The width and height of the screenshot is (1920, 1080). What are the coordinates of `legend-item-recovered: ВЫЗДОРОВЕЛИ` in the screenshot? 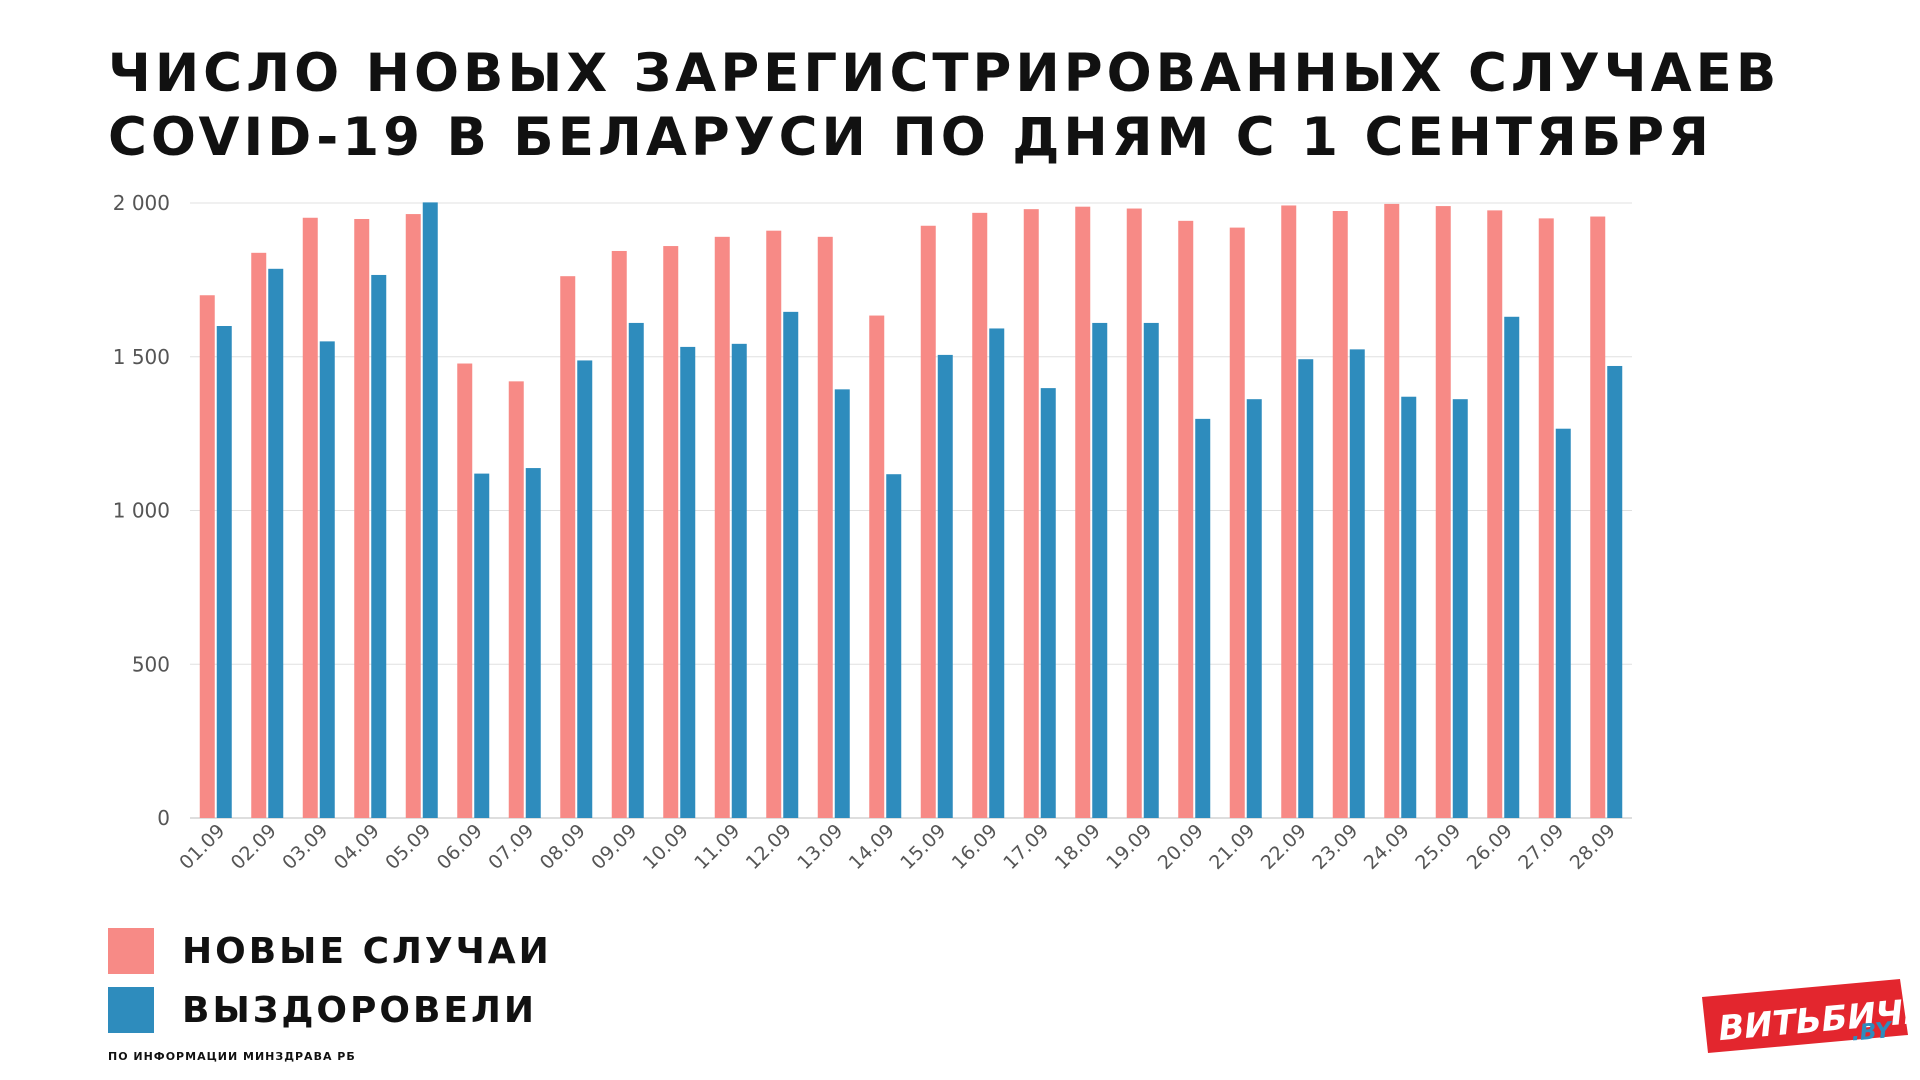 It's located at (330, 1010).